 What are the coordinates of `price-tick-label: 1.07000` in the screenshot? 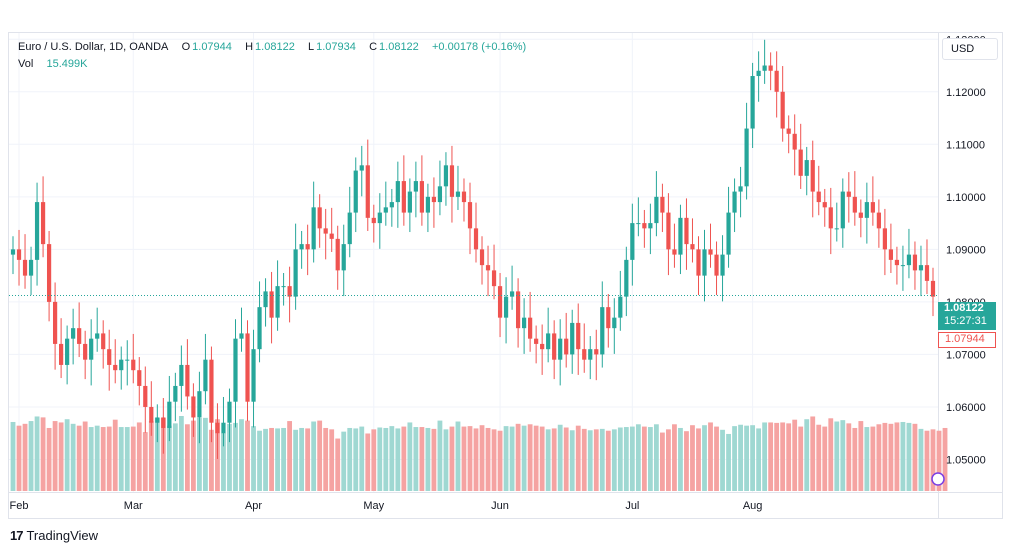 It's located at (966, 355).